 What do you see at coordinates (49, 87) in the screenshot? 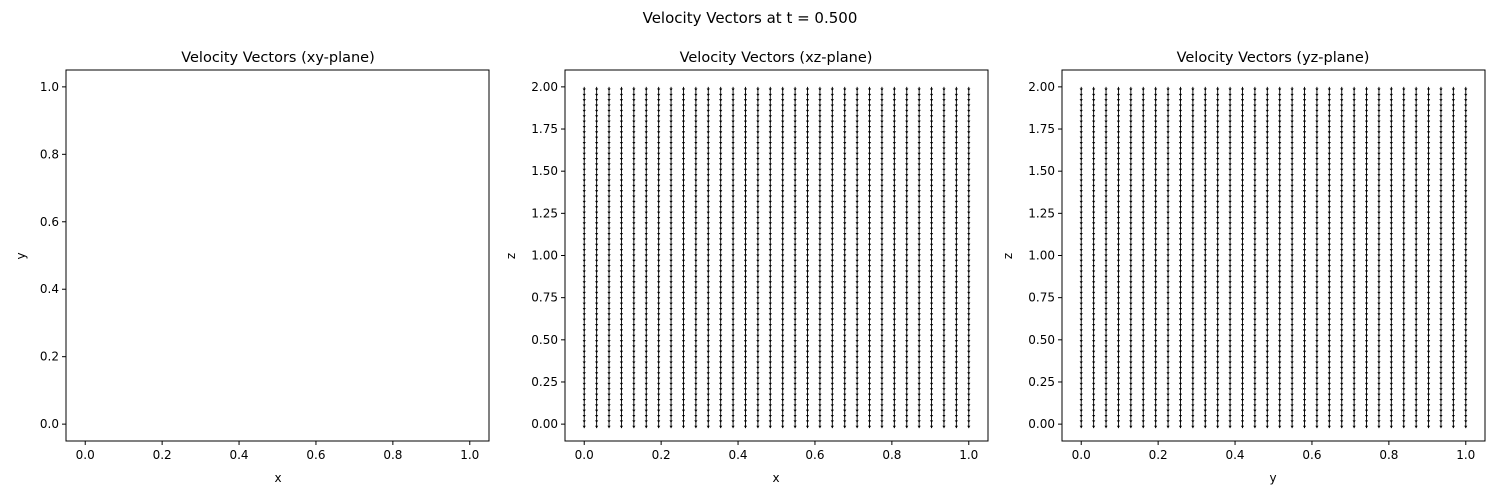
I see `y-tick-label: 1.0` at bounding box center [49, 87].